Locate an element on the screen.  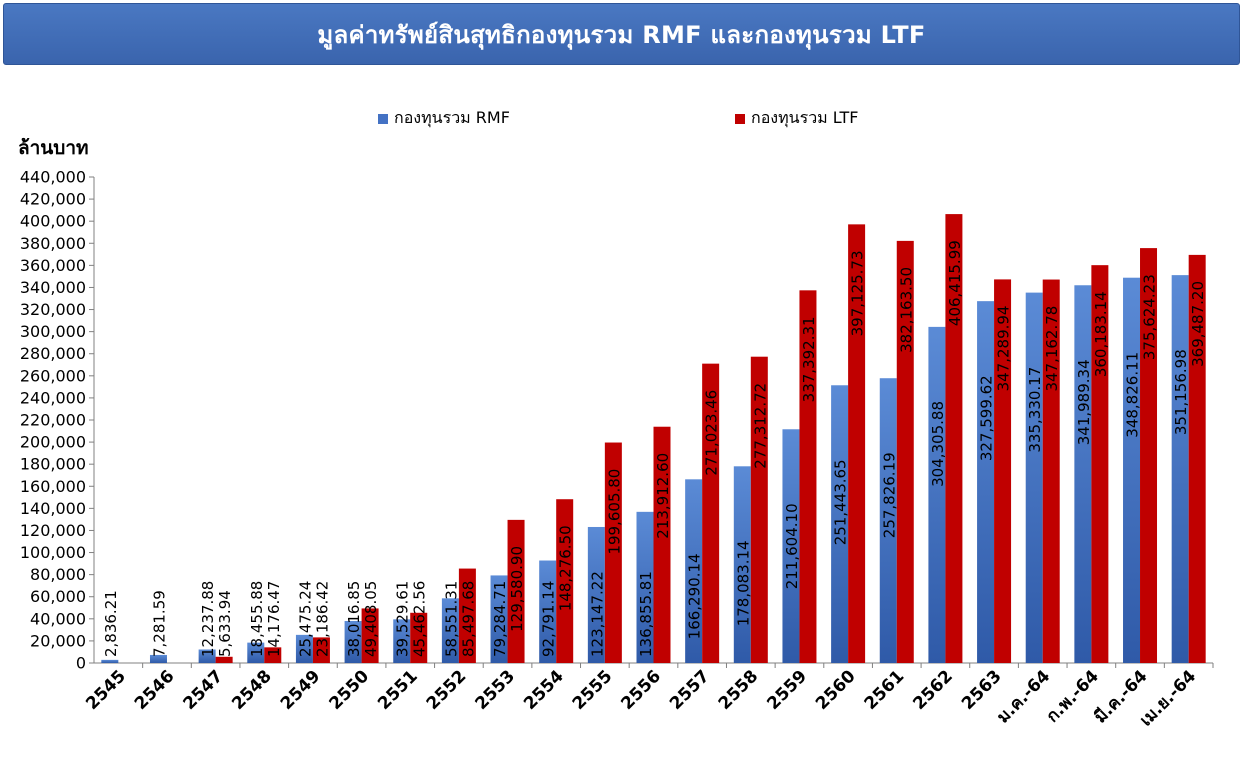
legend-label-ltf: กองทุนรวม LTF is located at coordinates (805, 117).